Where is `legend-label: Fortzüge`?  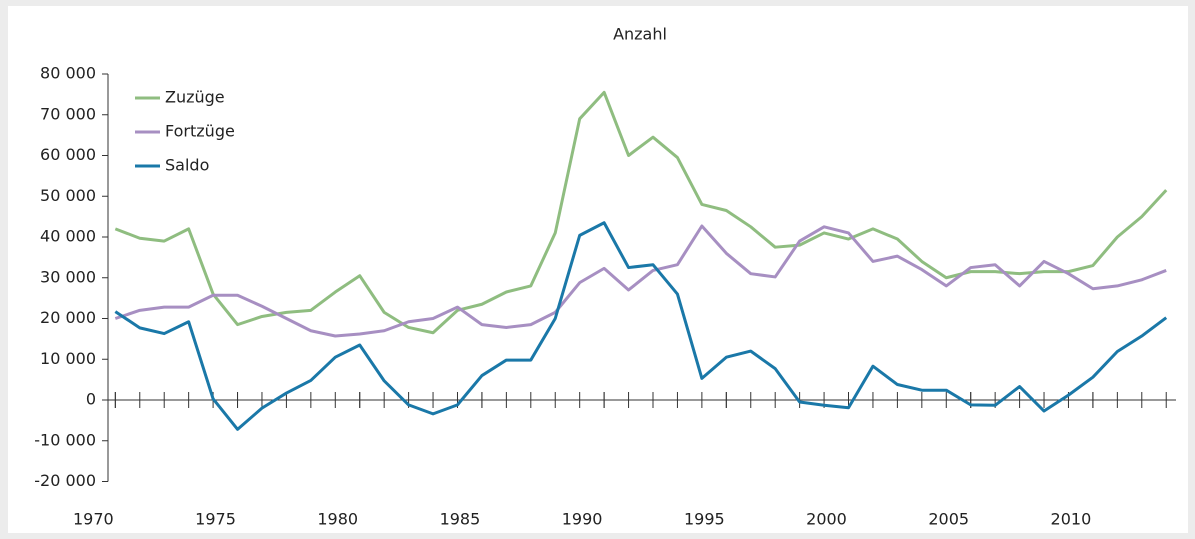 legend-label: Fortzüge is located at coordinates (200, 131).